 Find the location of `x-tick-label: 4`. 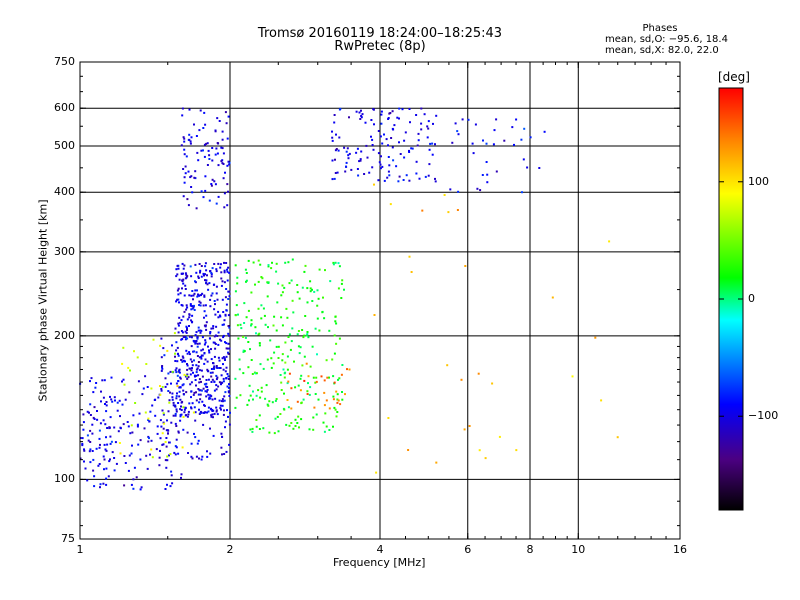

x-tick-label: 4 is located at coordinates (380, 549).